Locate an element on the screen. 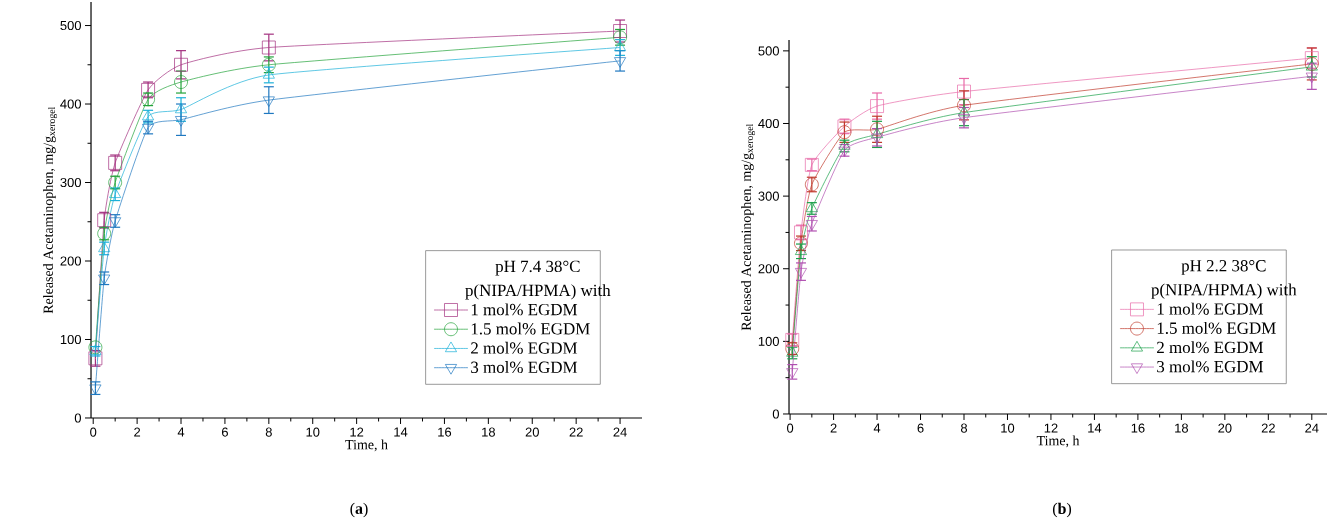  legend-title: pH 7.4 38°C p(NIPA/HPMA) with is located at coordinates (538, 280).